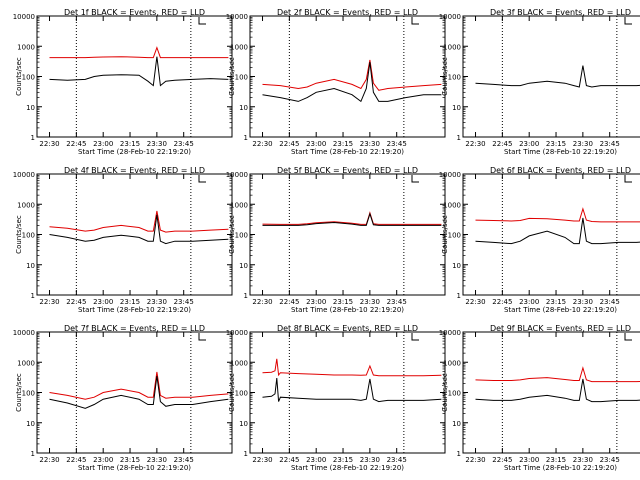 The height and width of the screenshot is (480, 640). What do you see at coordinates (560, 12) in the screenshot?
I see `panel-title: Det 3f BLACK = Events, RED = LLD` at bounding box center [560, 12].